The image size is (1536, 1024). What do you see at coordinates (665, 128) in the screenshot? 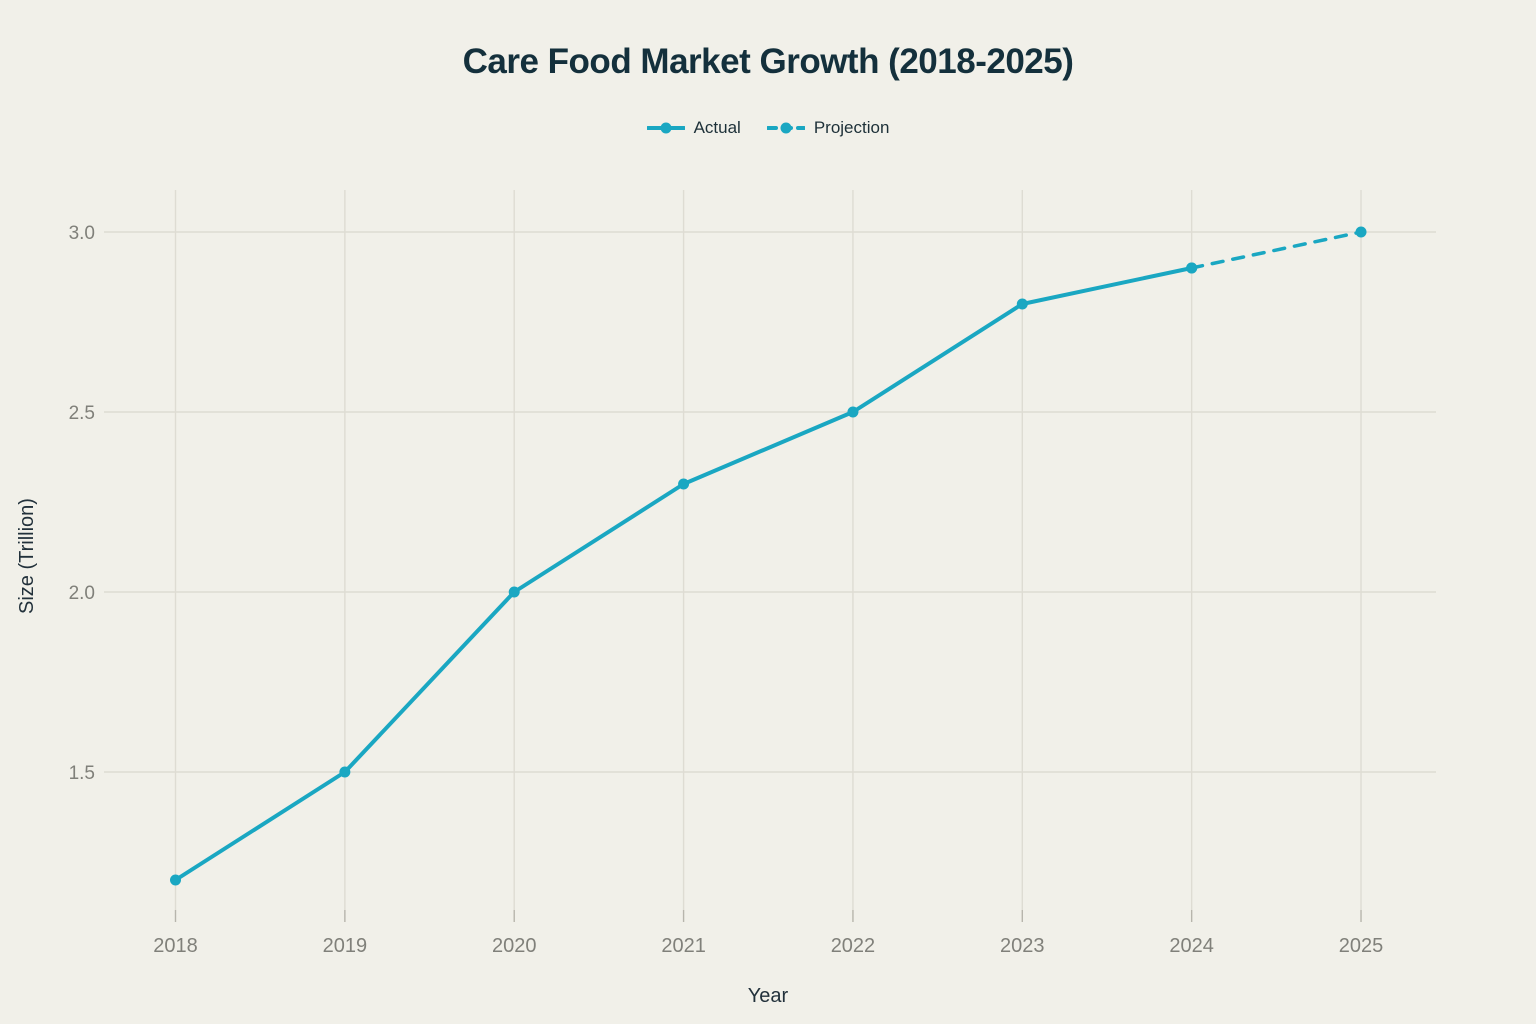
I see `actual-line-marker-icon` at bounding box center [665, 128].